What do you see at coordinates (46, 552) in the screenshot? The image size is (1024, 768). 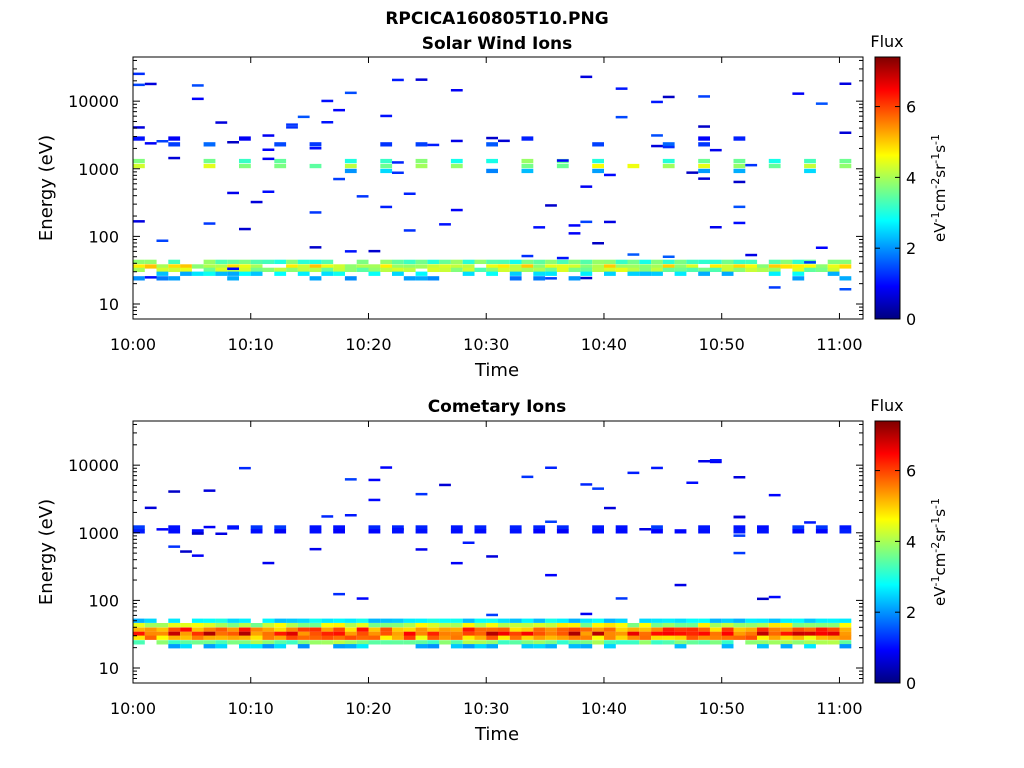 I see `y-axis-label: Energy (eV)` at bounding box center [46, 552].